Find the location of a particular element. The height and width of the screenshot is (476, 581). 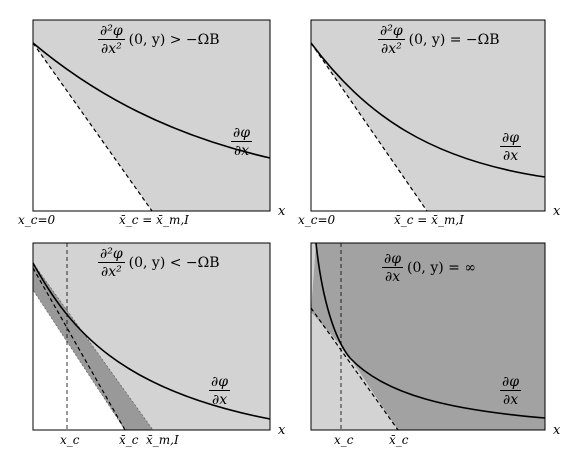

eq-rest: (0, y) < −ΩB is located at coordinates (174, 263).